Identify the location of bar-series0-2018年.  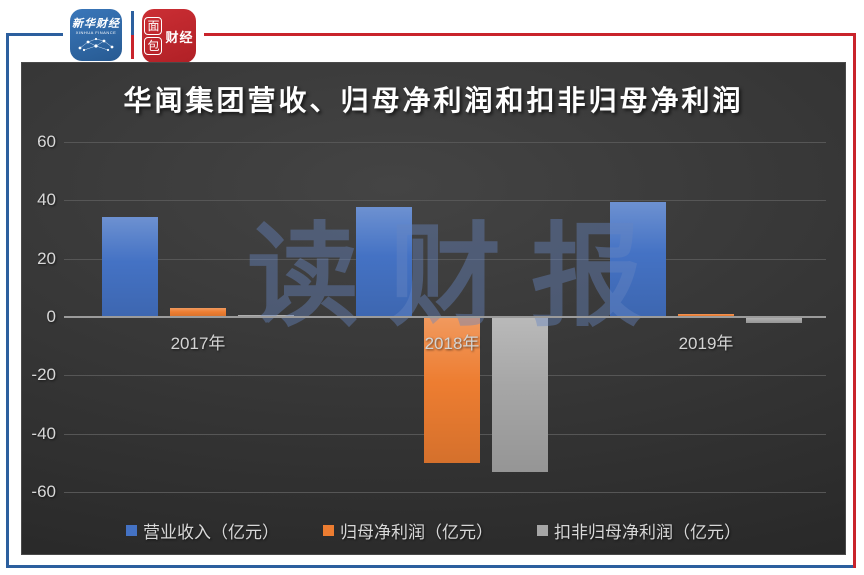
(384, 261).